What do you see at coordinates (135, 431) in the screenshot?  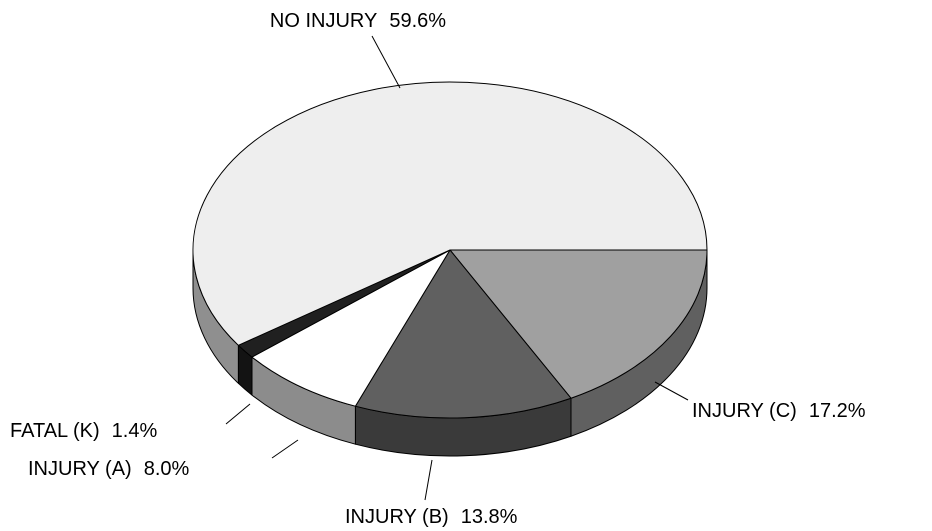 I see `value-label: 1.4%` at bounding box center [135, 431].